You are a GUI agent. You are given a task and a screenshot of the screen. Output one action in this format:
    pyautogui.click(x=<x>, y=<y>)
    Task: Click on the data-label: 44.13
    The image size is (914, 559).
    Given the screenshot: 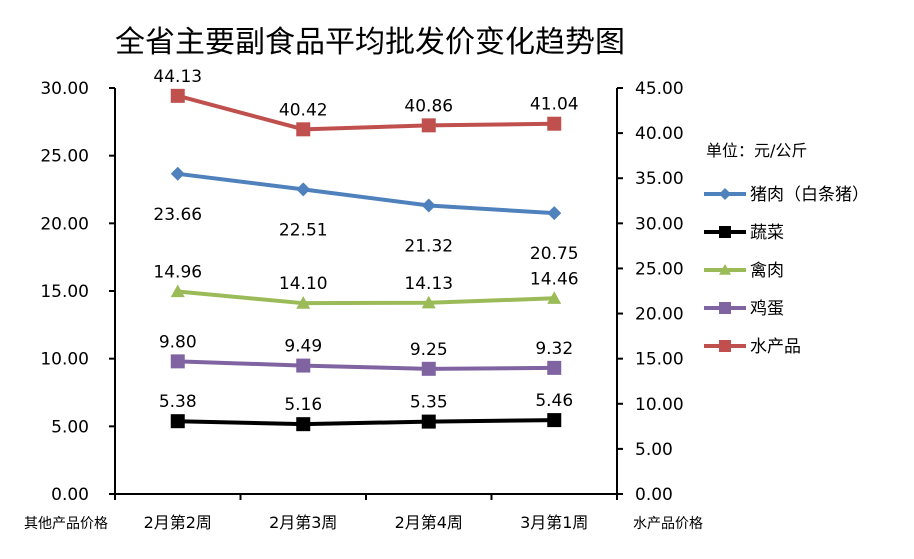 What is the action you would take?
    pyautogui.click(x=177, y=77)
    